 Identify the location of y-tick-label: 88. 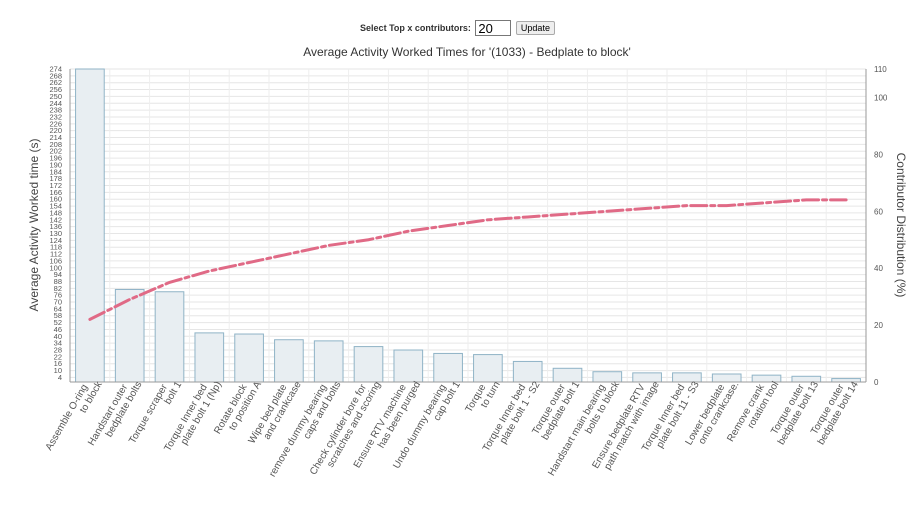
(58, 281).